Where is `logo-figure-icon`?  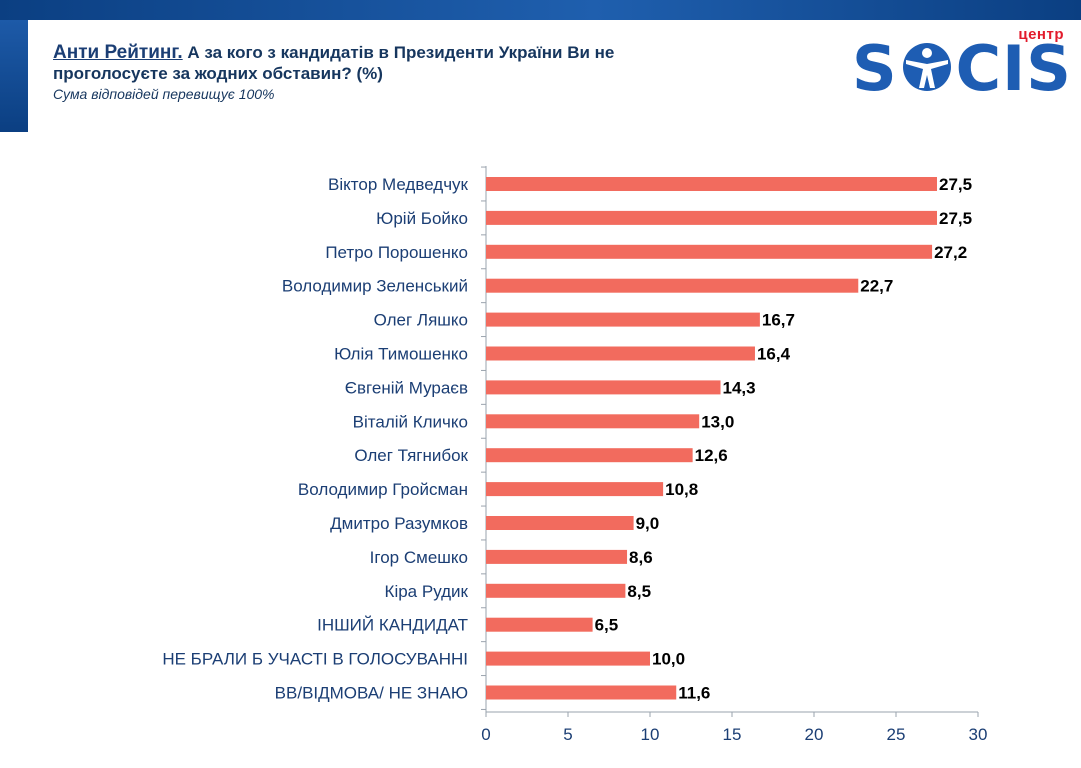
logo-figure-icon is located at coordinates (927, 65).